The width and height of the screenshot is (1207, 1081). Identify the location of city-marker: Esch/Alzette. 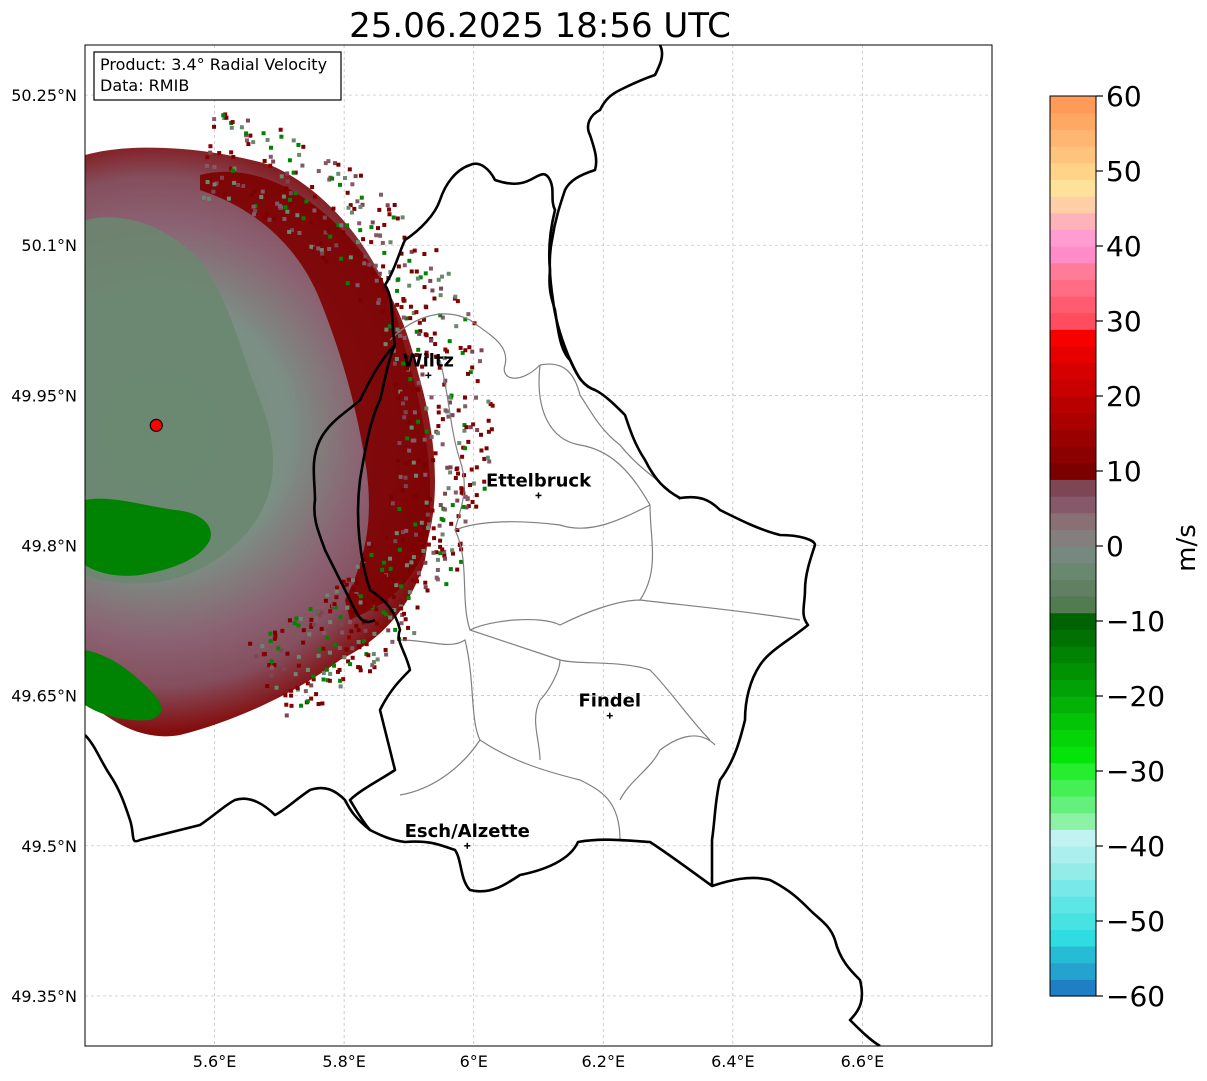
(467, 835).